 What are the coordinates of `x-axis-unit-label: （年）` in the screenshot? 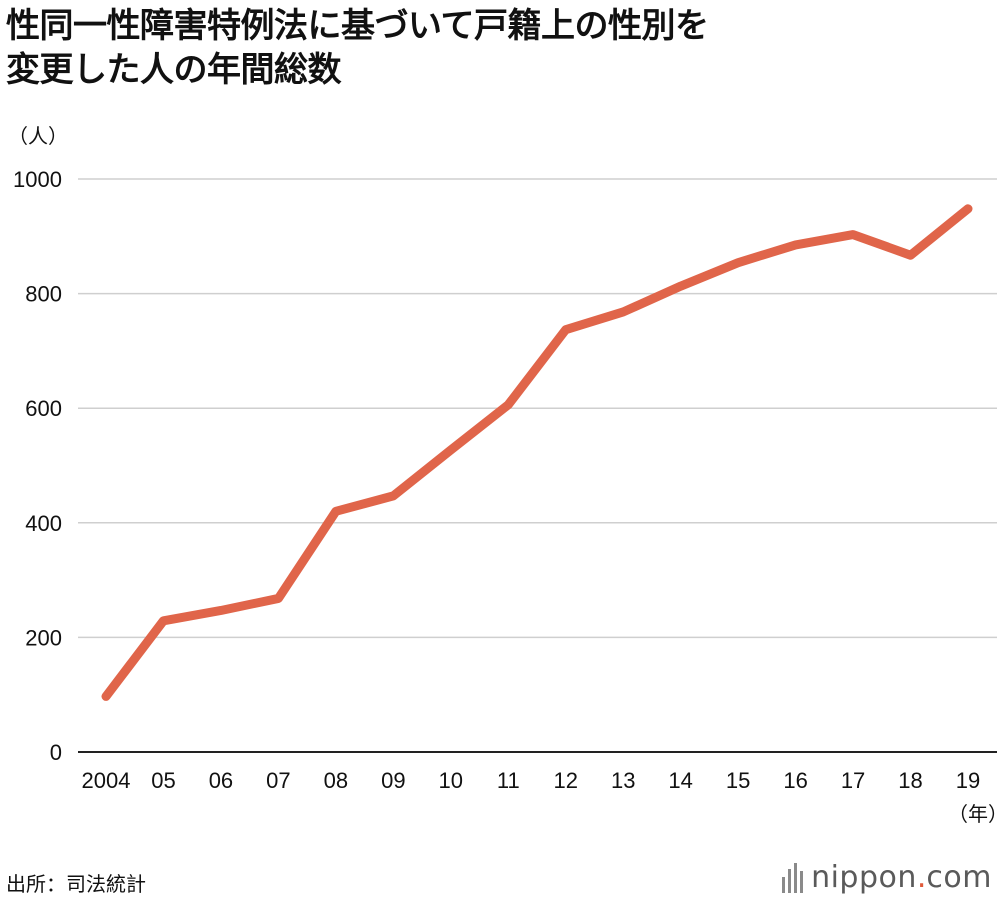 It's located at (974, 814).